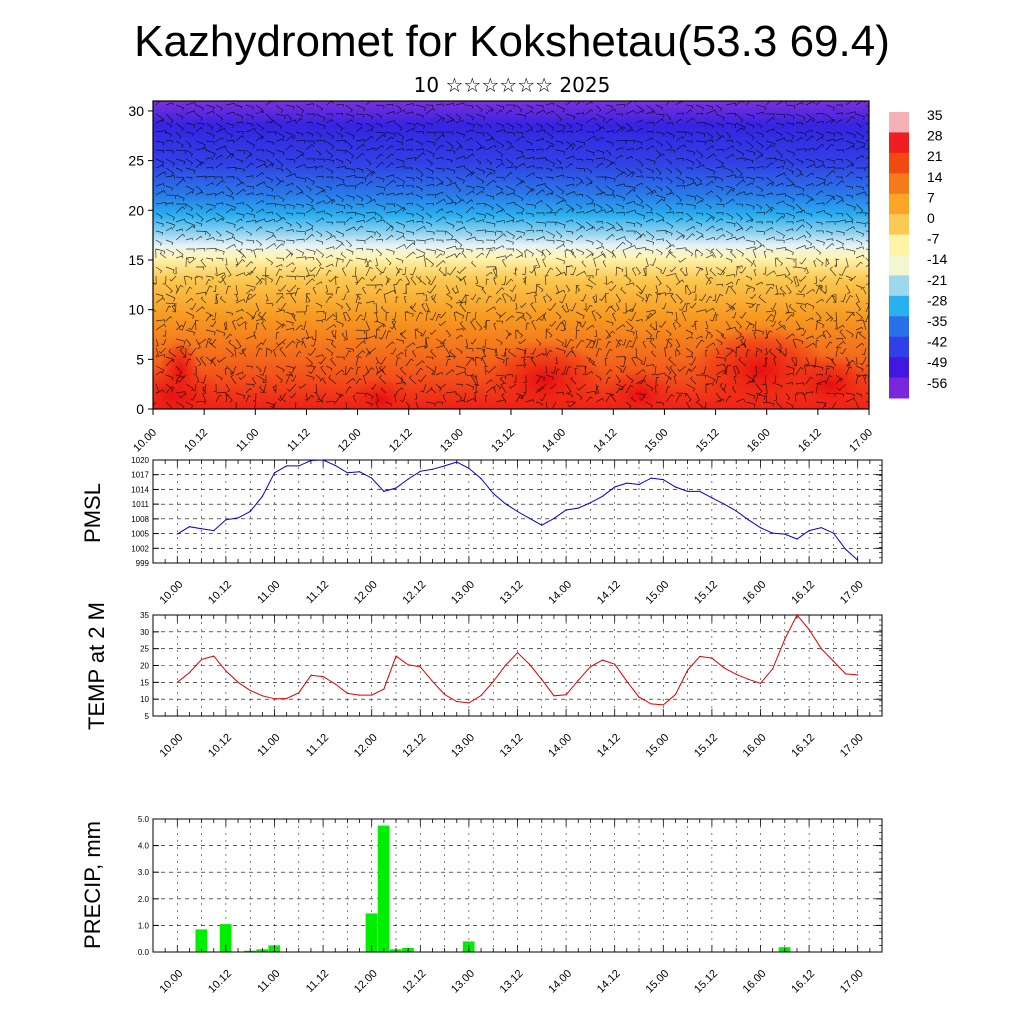 The width and height of the screenshot is (1024, 1024). What do you see at coordinates (937, 259) in the screenshot?
I see `colorbar-label: -14` at bounding box center [937, 259].